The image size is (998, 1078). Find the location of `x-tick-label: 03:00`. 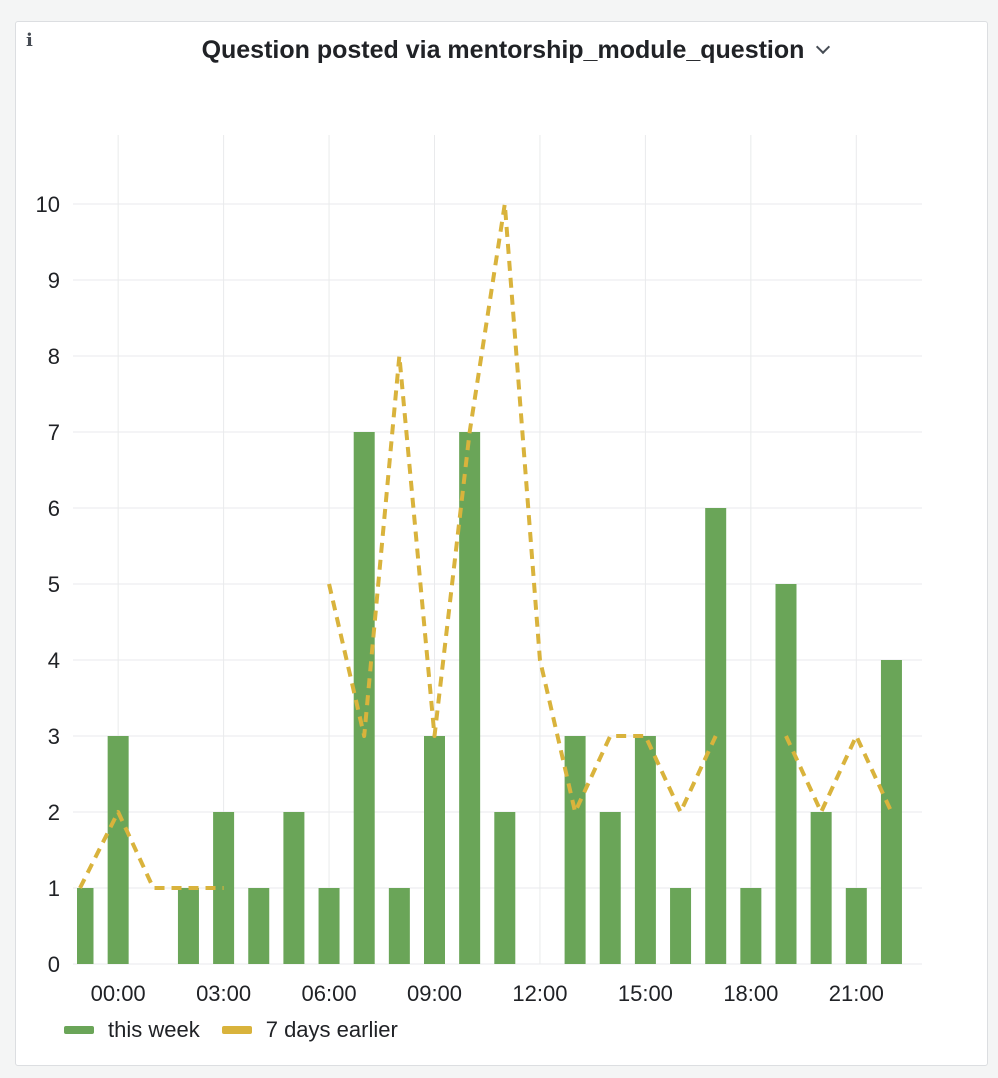

x-tick-label: 03:00 is located at coordinates (223, 993).